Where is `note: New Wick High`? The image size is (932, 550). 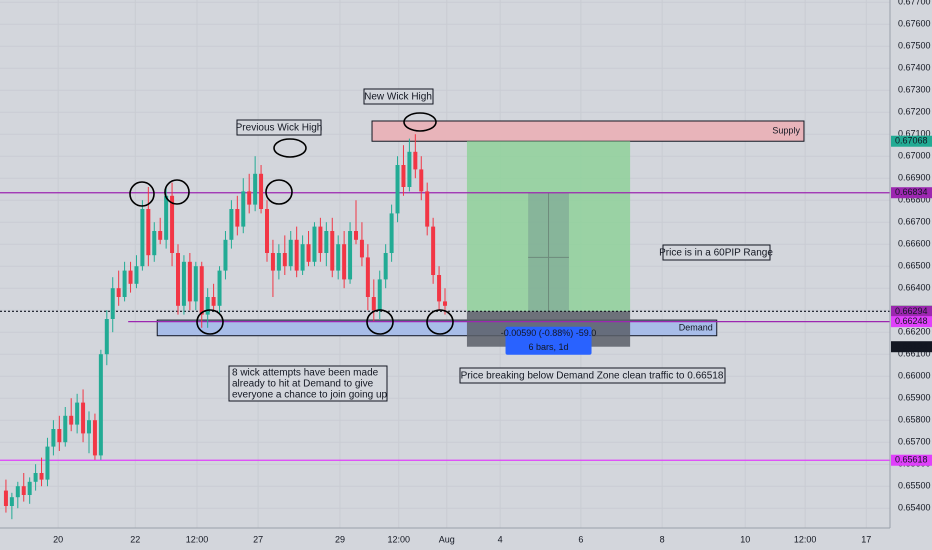 note: New Wick High is located at coordinates (398, 97).